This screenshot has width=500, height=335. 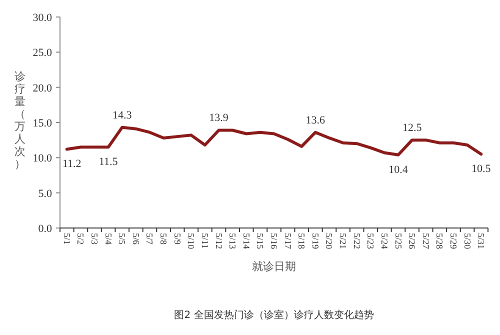 What do you see at coordinates (72, 164) in the screenshot?
I see `data-label: 11.2` at bounding box center [72, 164].